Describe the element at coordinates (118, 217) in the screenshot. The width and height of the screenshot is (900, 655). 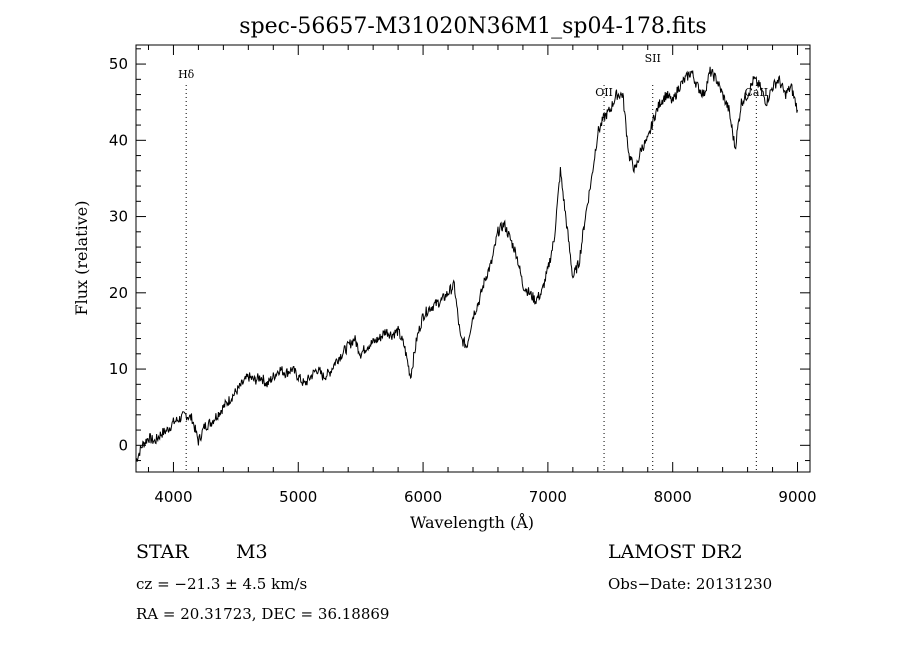
I see `y-tick-label: 30` at that location.